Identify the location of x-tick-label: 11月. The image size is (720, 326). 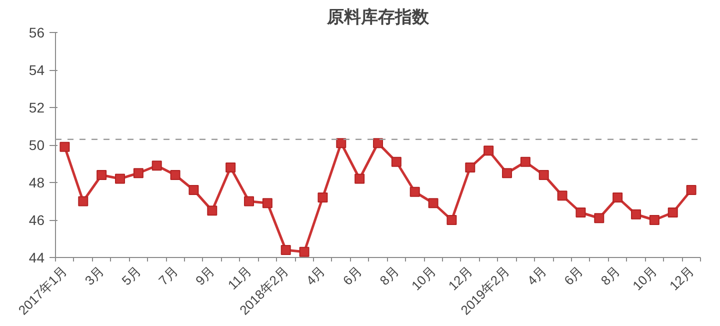
(239, 278).